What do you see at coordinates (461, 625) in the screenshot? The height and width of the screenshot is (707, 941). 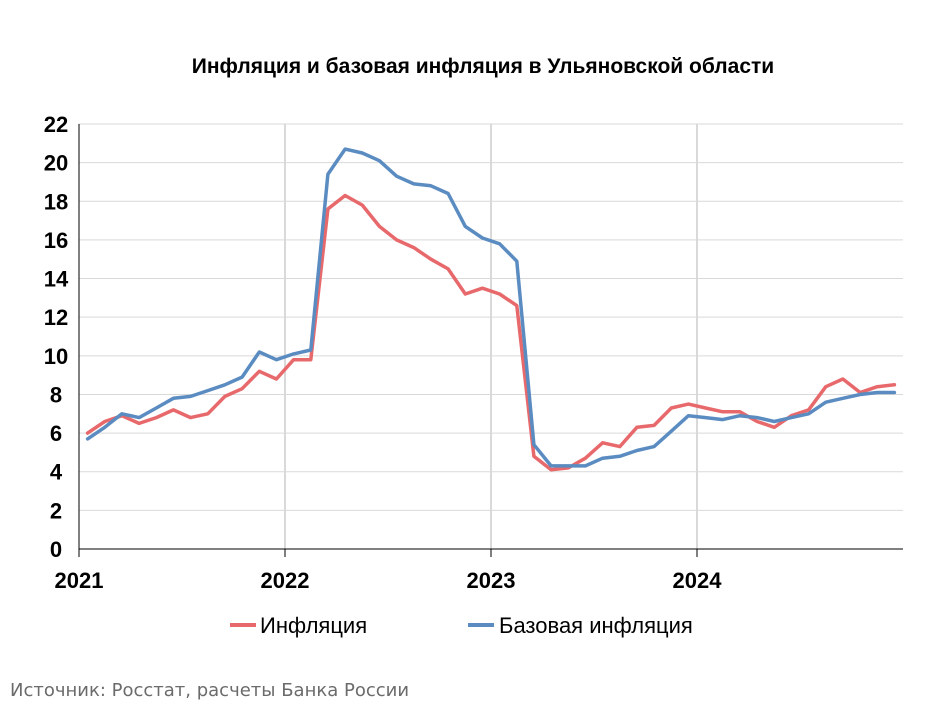 I see `legend: Инфляция Базовая инфляция` at bounding box center [461, 625].